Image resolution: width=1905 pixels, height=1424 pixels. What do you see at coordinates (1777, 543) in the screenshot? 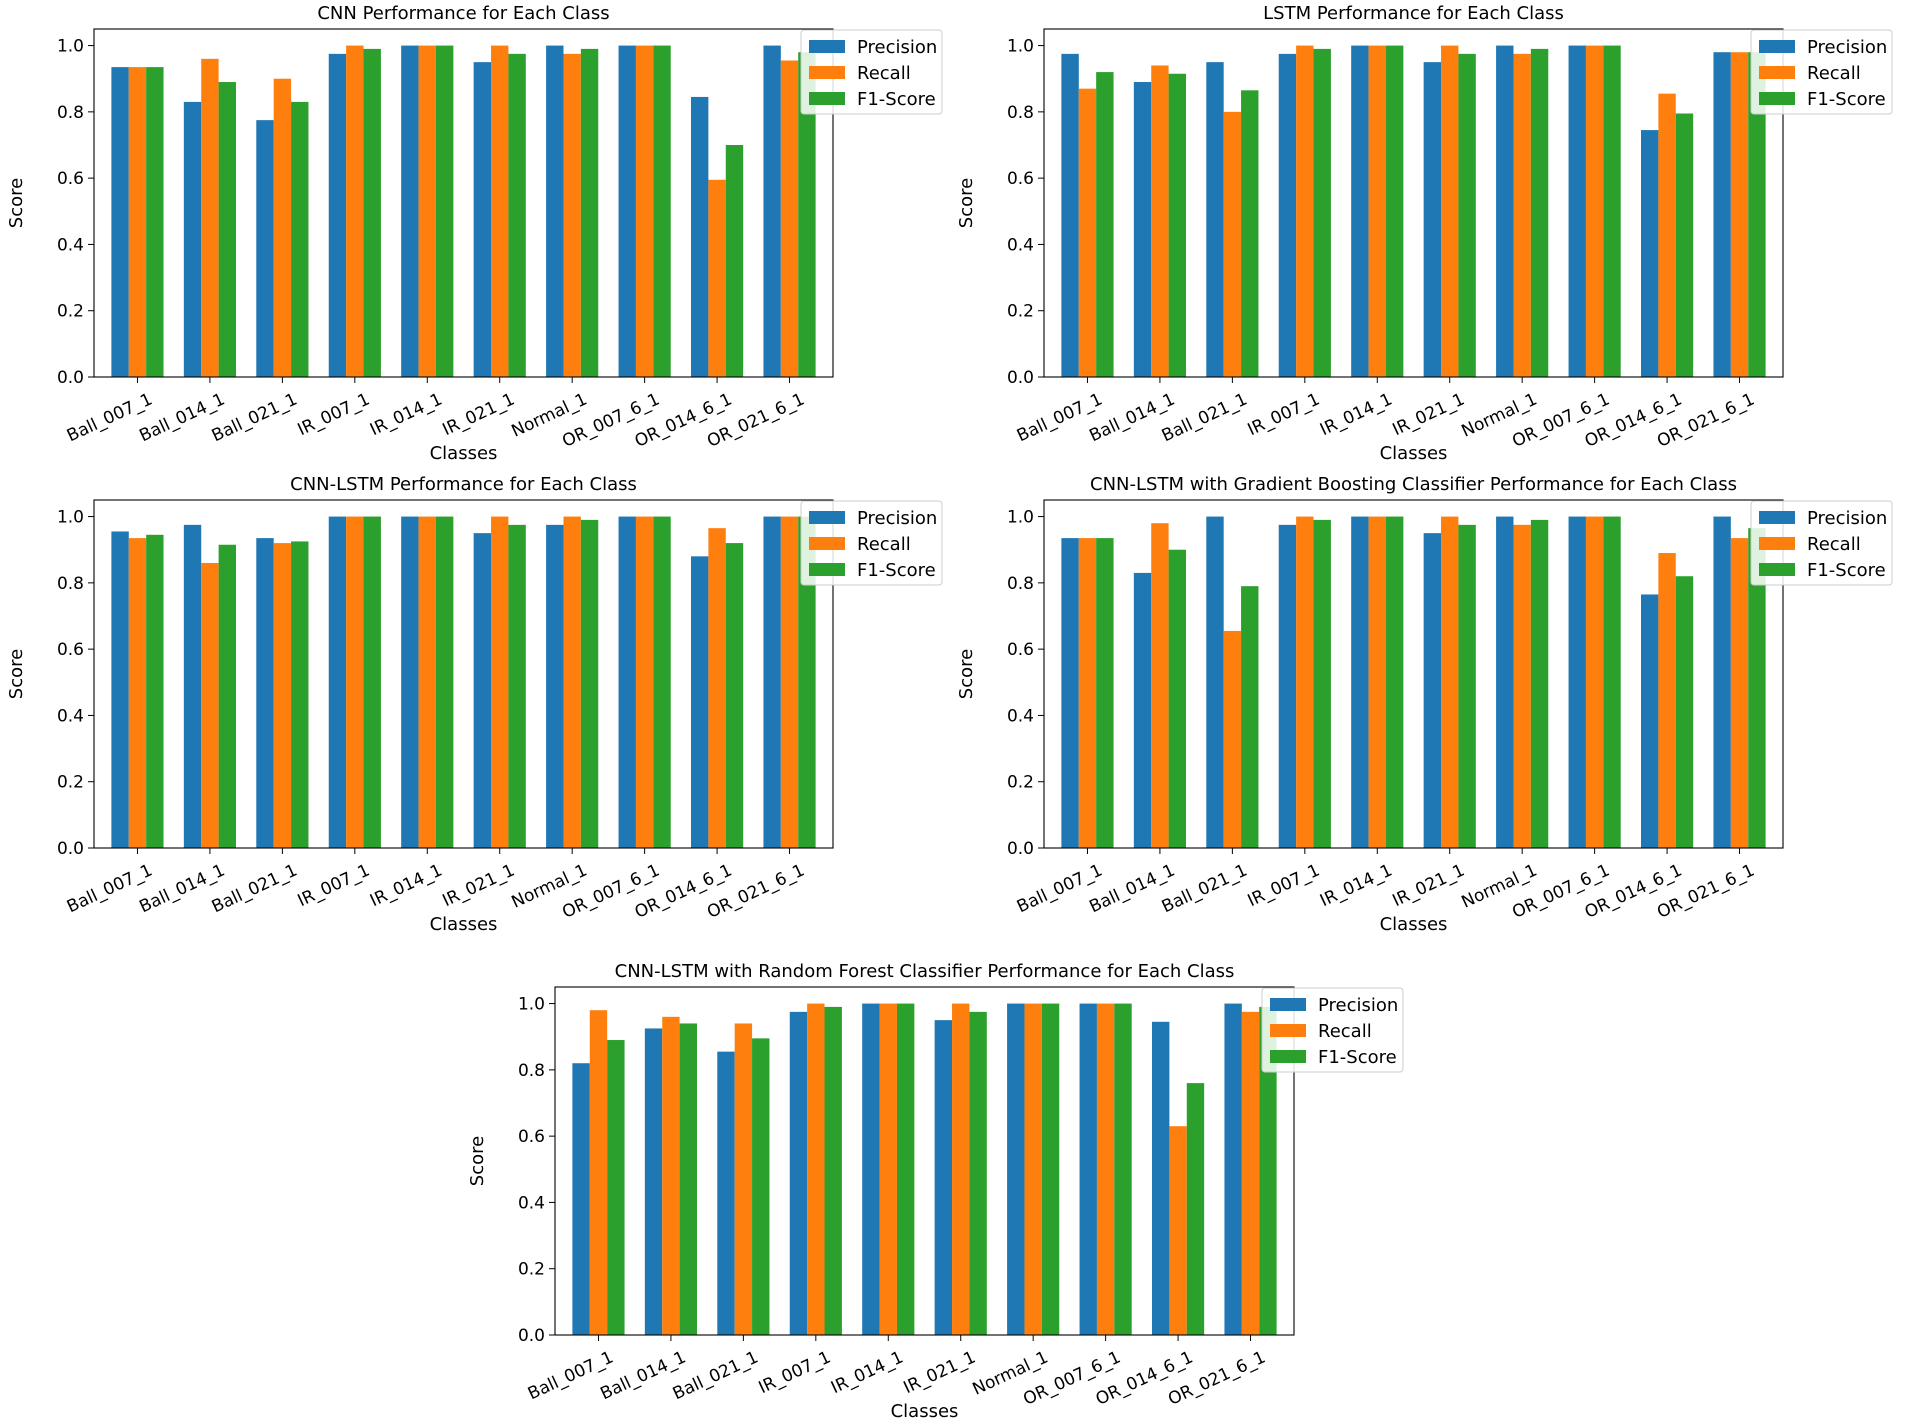
I see `legend-swatch-recall` at bounding box center [1777, 543].